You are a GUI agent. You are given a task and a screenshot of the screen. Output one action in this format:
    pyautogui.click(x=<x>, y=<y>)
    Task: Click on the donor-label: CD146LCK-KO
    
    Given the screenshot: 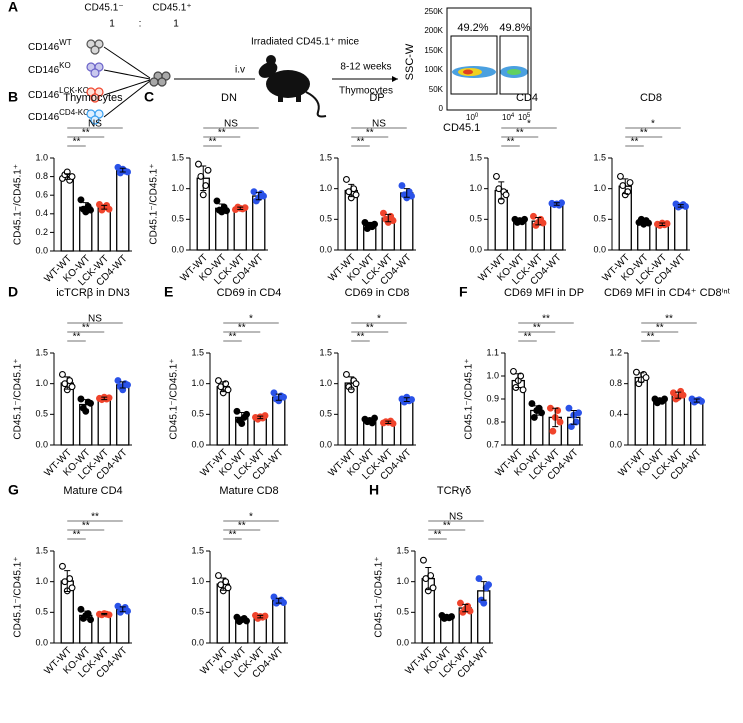 What is the action you would take?
    pyautogui.click(x=58, y=93)
    